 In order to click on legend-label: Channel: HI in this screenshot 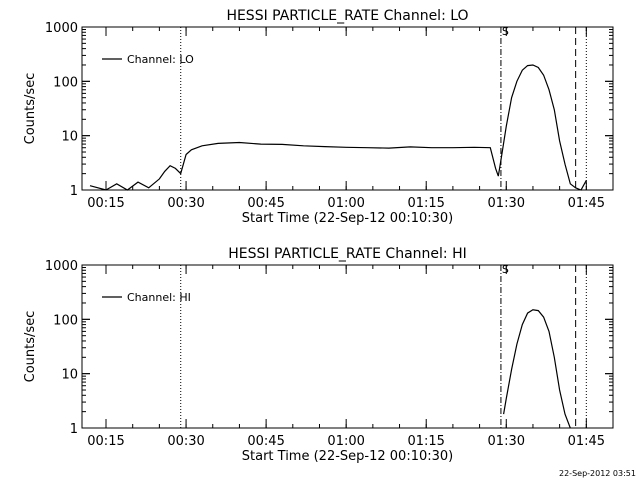, I will do `click(159, 297)`.